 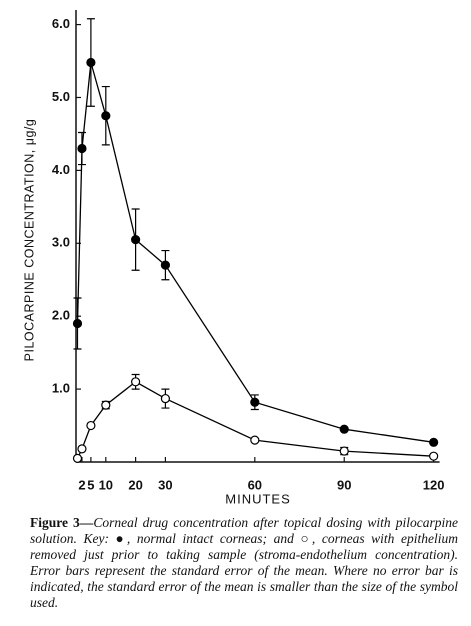 I want to click on x-axis-label: MINUTES, so click(x=258, y=498).